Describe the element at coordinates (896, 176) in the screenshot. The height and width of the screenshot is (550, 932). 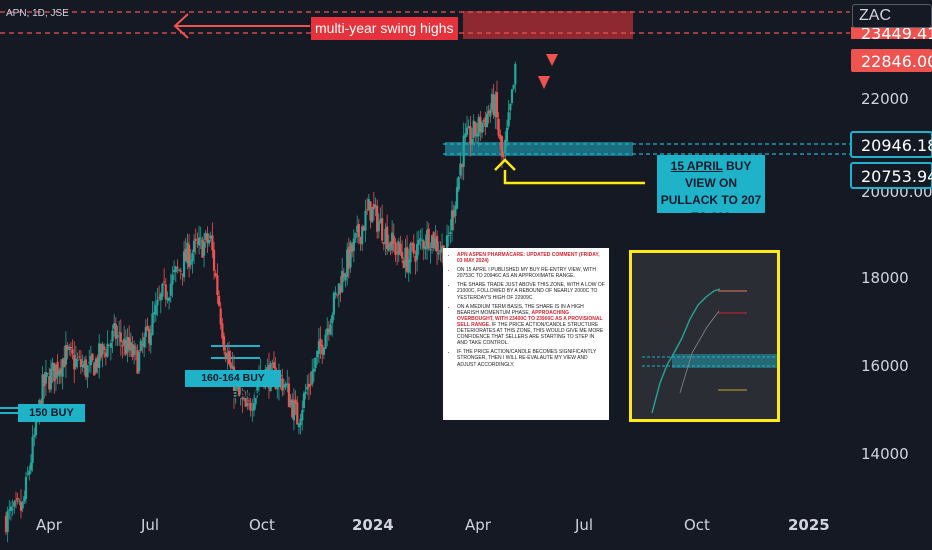
I see `price-tag-zone-low: 20753.94` at that location.